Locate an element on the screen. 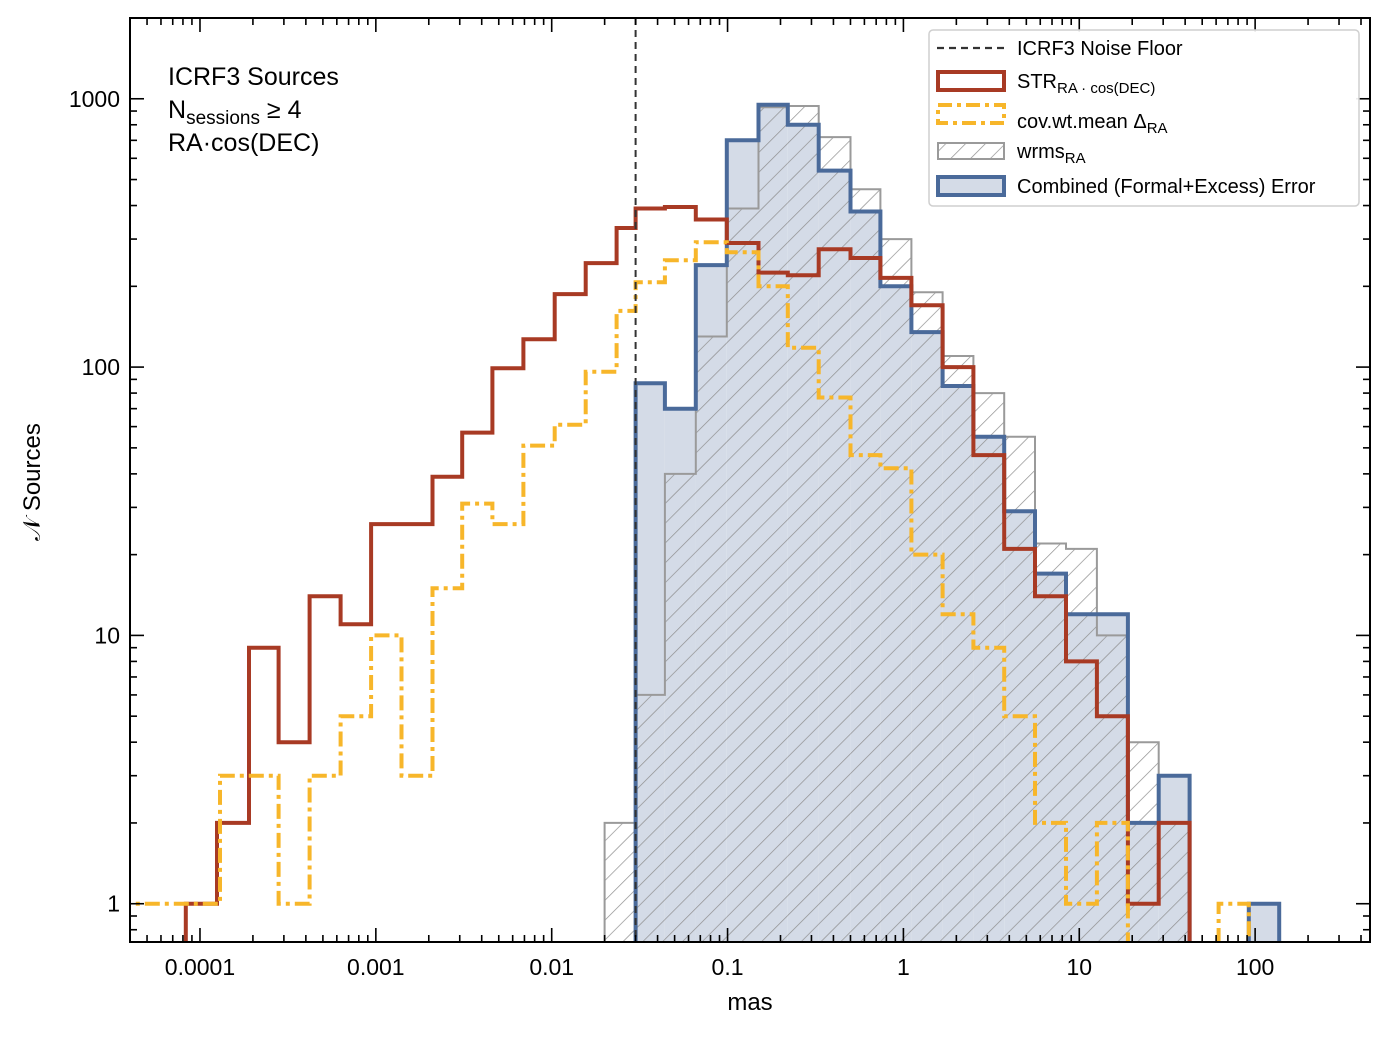  annotation-line2-sub: sessions is located at coordinates (223, 118).